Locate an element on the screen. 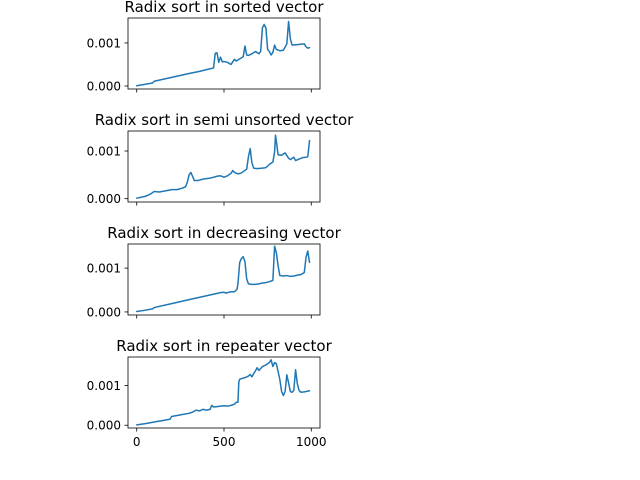  x-tick-label: 1000 is located at coordinates (311, 442).